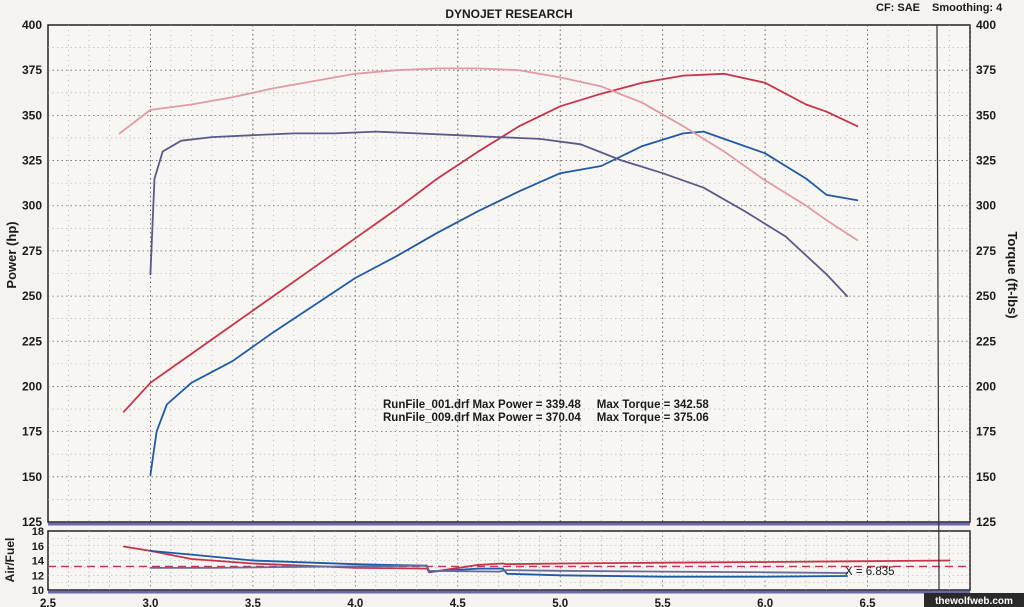 The height and width of the screenshot is (607, 1024). I want to click on rpm-tick-label: 6.5, so click(868, 602).